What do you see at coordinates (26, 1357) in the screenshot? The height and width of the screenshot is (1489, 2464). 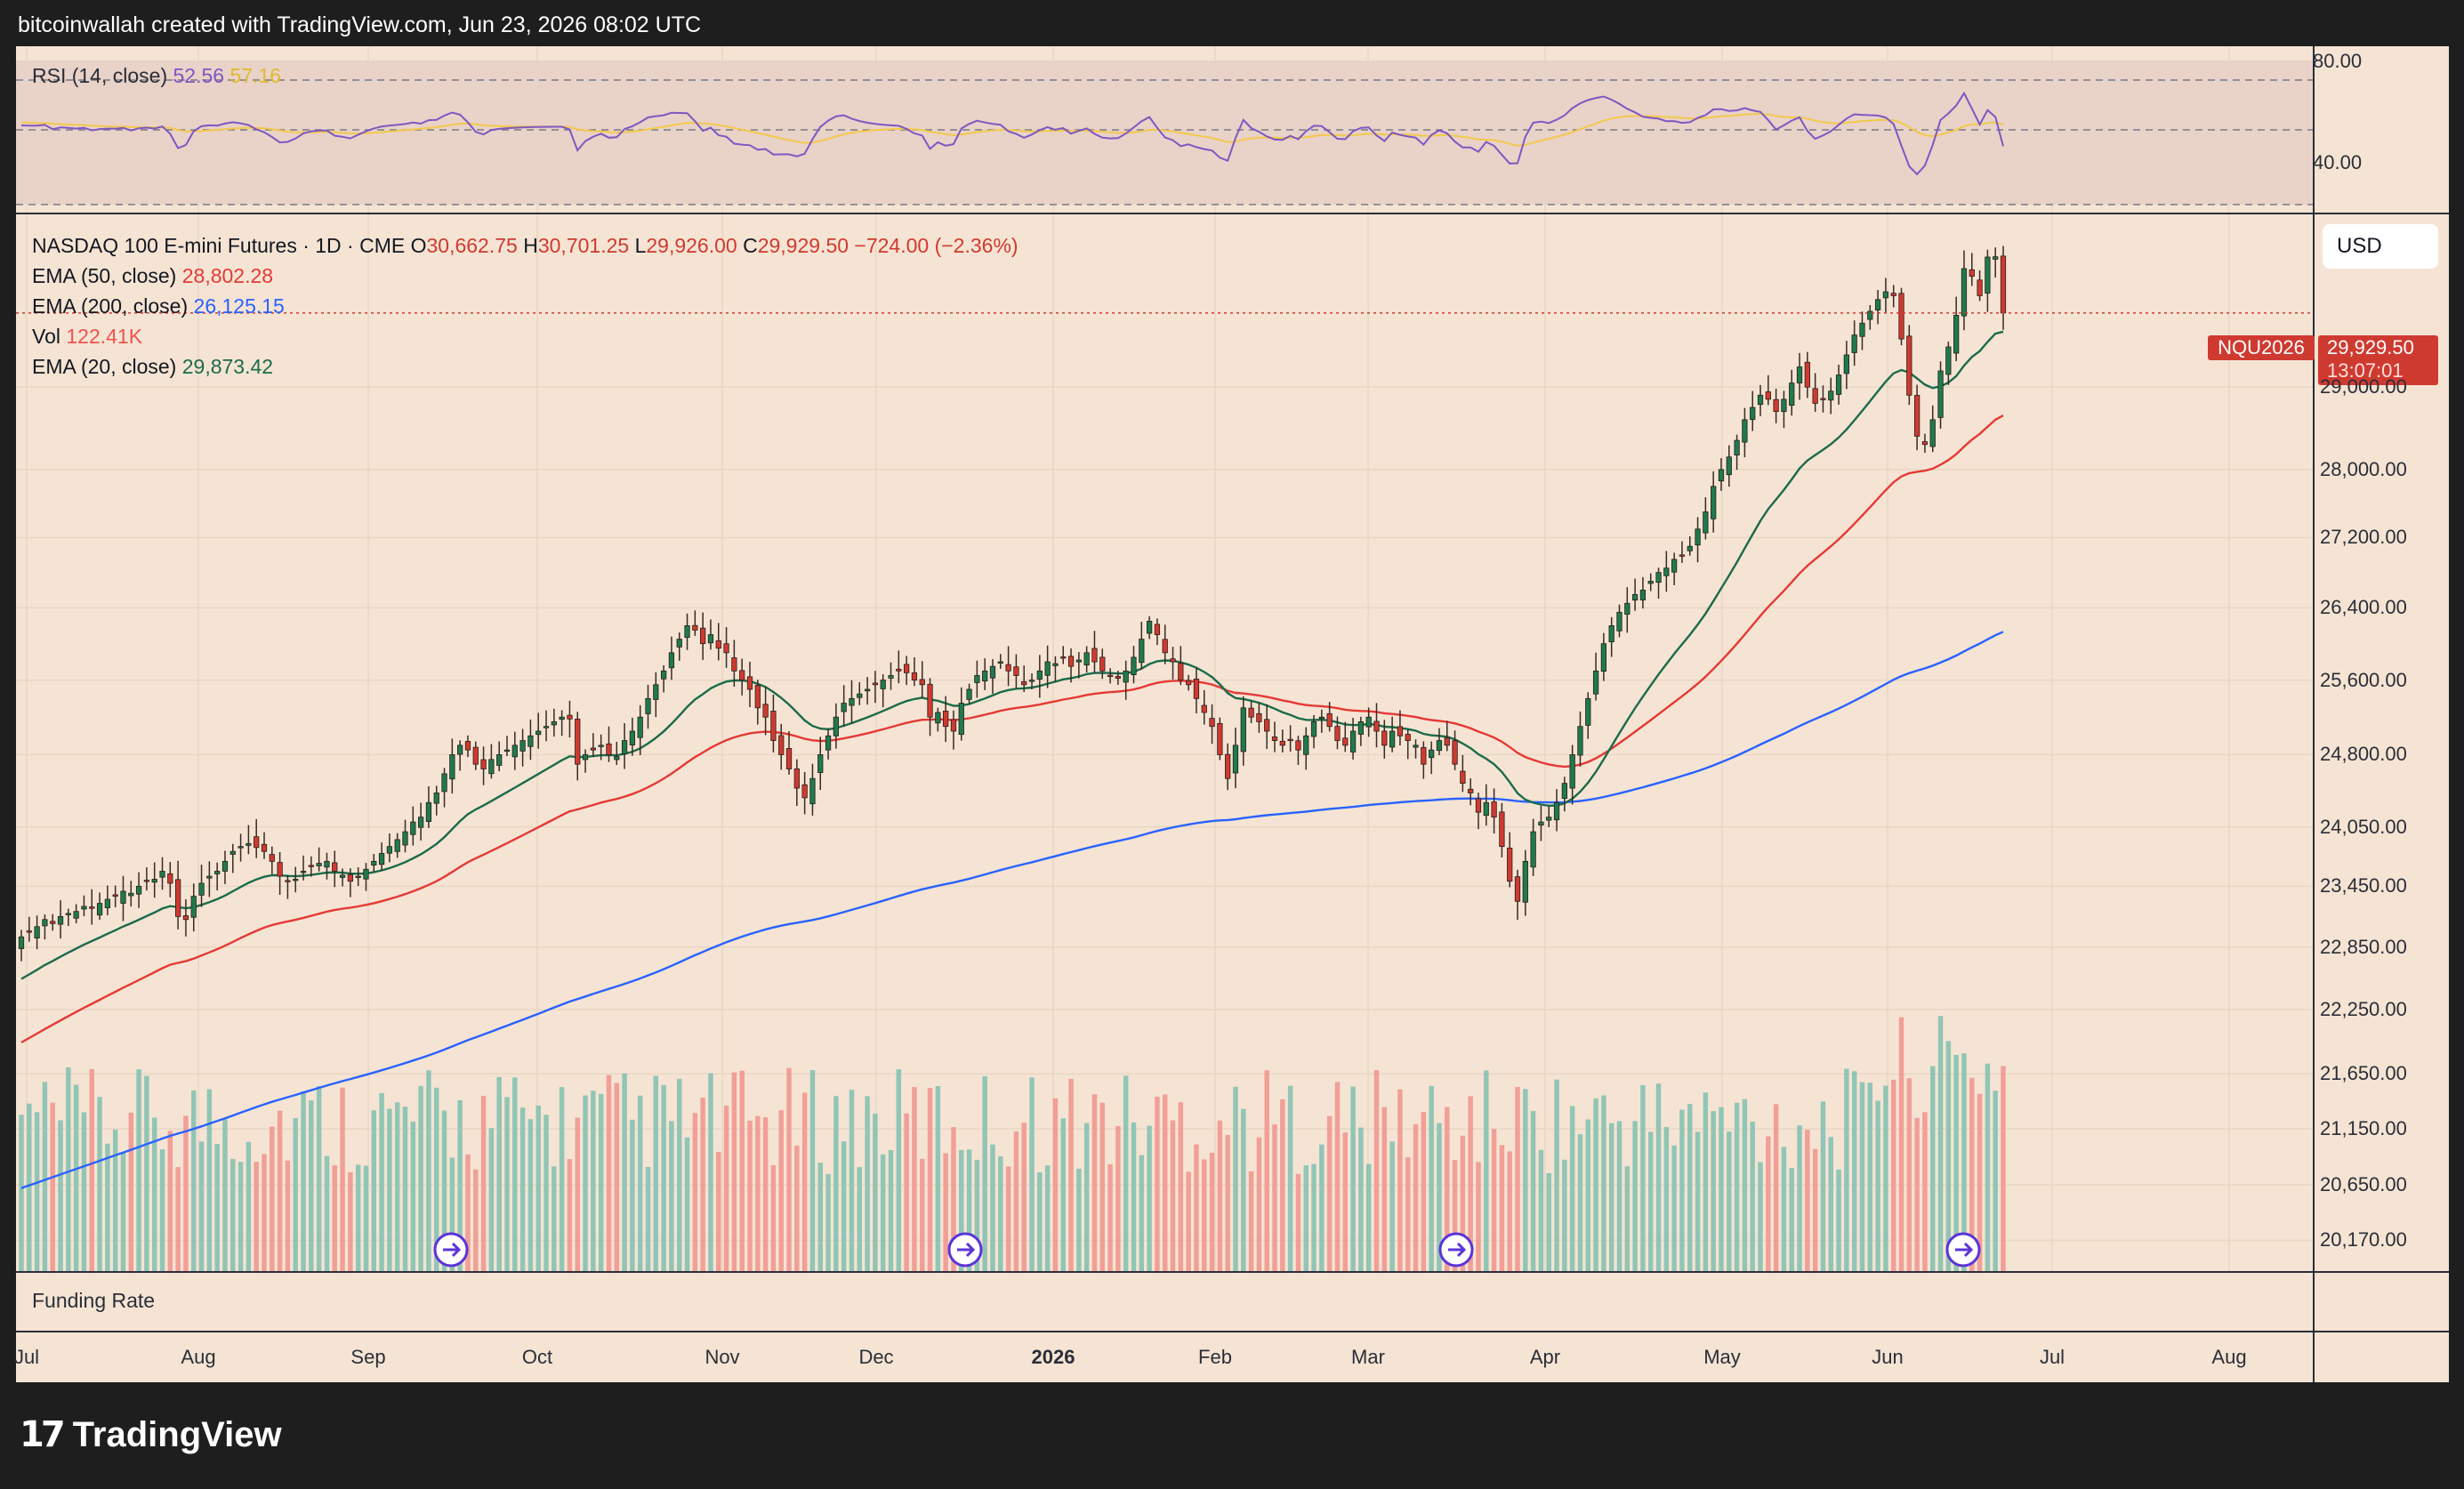 I see `time-axis-tick: Jul` at bounding box center [26, 1357].